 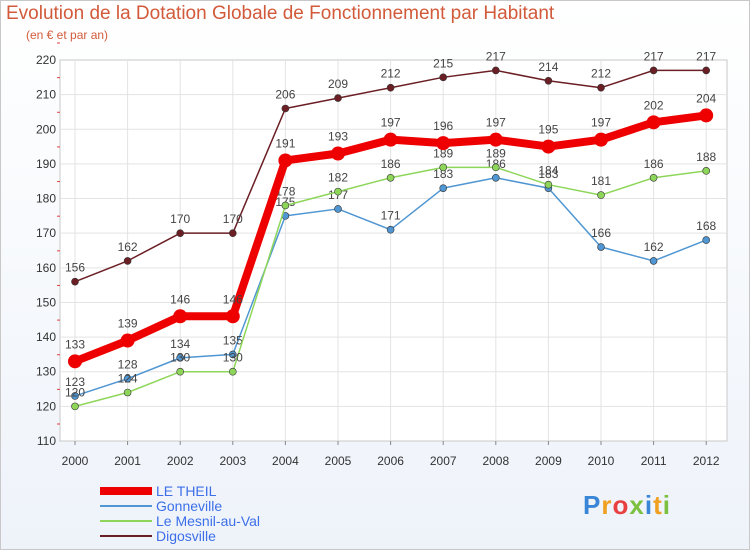 I want to click on x-tick-label: 2002, so click(x=180, y=461).